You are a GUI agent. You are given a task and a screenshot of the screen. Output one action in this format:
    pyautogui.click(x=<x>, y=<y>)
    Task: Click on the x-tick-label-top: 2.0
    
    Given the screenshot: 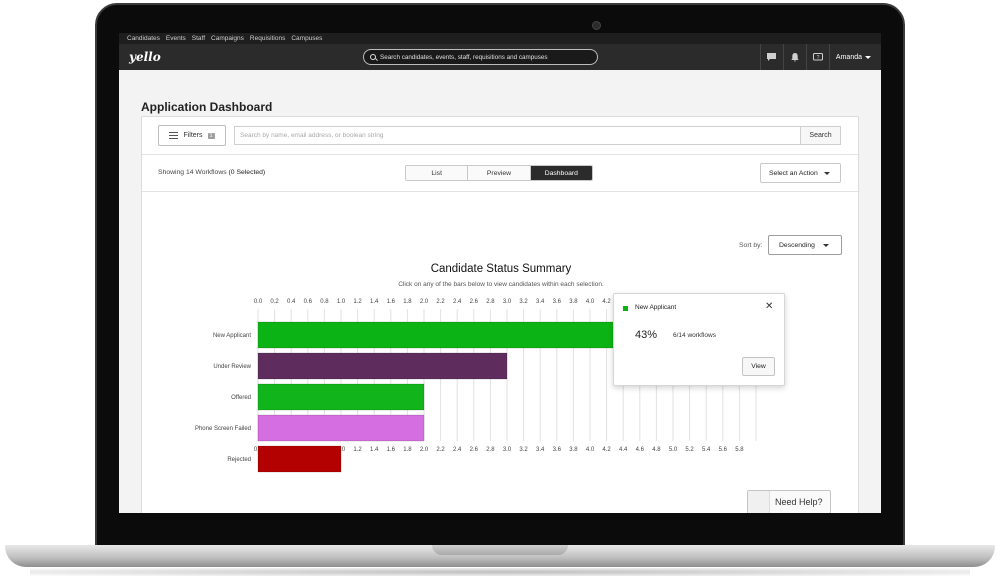 What is the action you would take?
    pyautogui.click(x=424, y=302)
    